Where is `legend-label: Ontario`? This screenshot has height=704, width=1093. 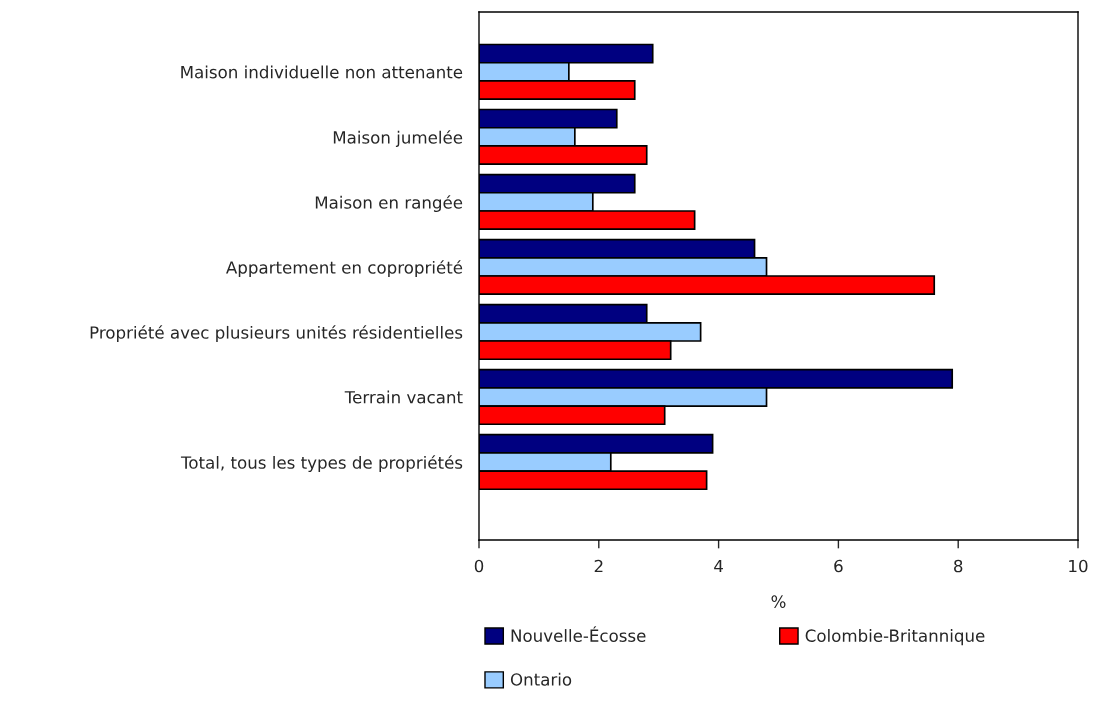
legend-label: Ontario is located at coordinates (541, 679).